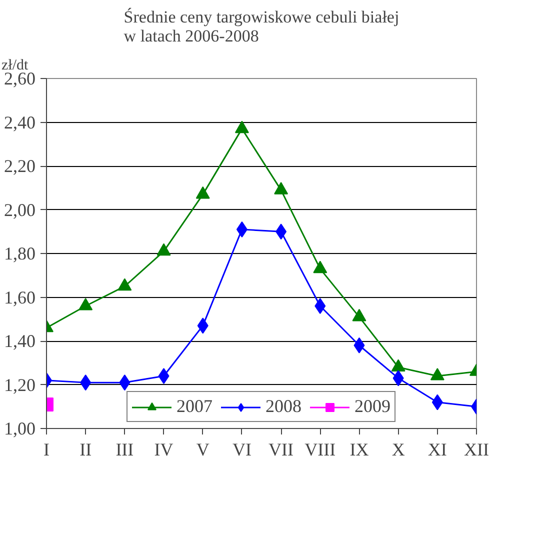 The height and width of the screenshot is (537, 556). Describe the element at coordinates (20, 254) in the screenshot. I see `y-tick-label: 1,80` at that location.